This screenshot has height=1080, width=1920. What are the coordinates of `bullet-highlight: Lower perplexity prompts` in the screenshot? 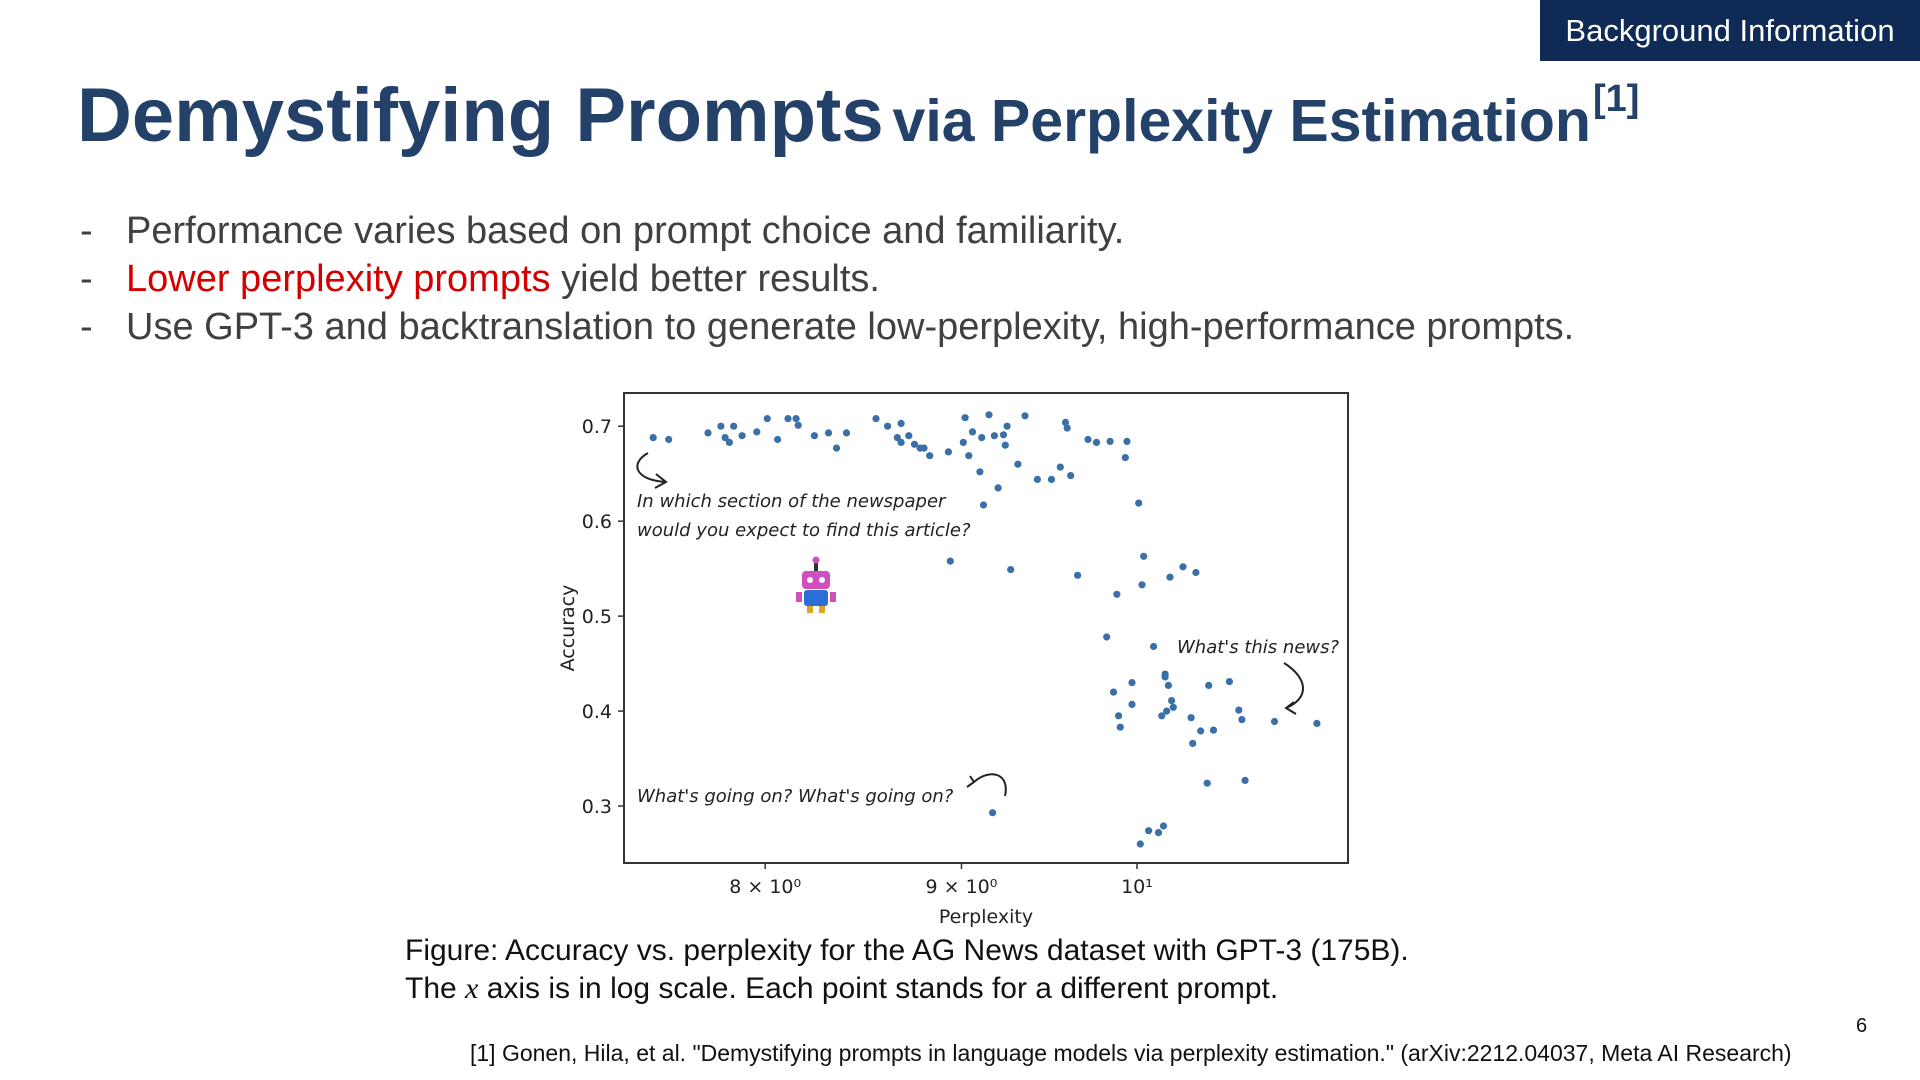 It's located at (338, 279).